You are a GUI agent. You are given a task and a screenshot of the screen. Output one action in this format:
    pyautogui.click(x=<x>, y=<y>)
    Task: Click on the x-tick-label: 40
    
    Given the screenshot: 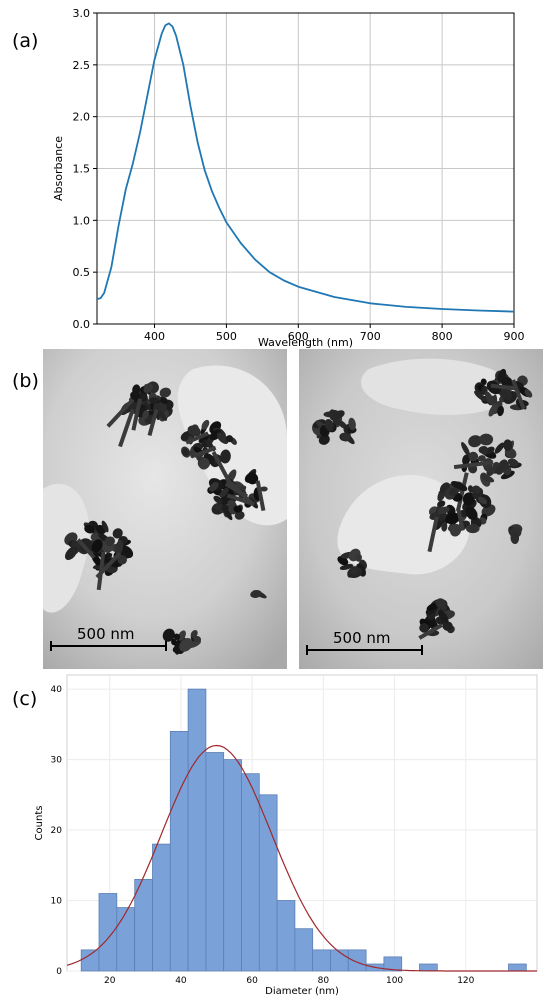 What is the action you would take?
    pyautogui.click(x=181, y=981)
    